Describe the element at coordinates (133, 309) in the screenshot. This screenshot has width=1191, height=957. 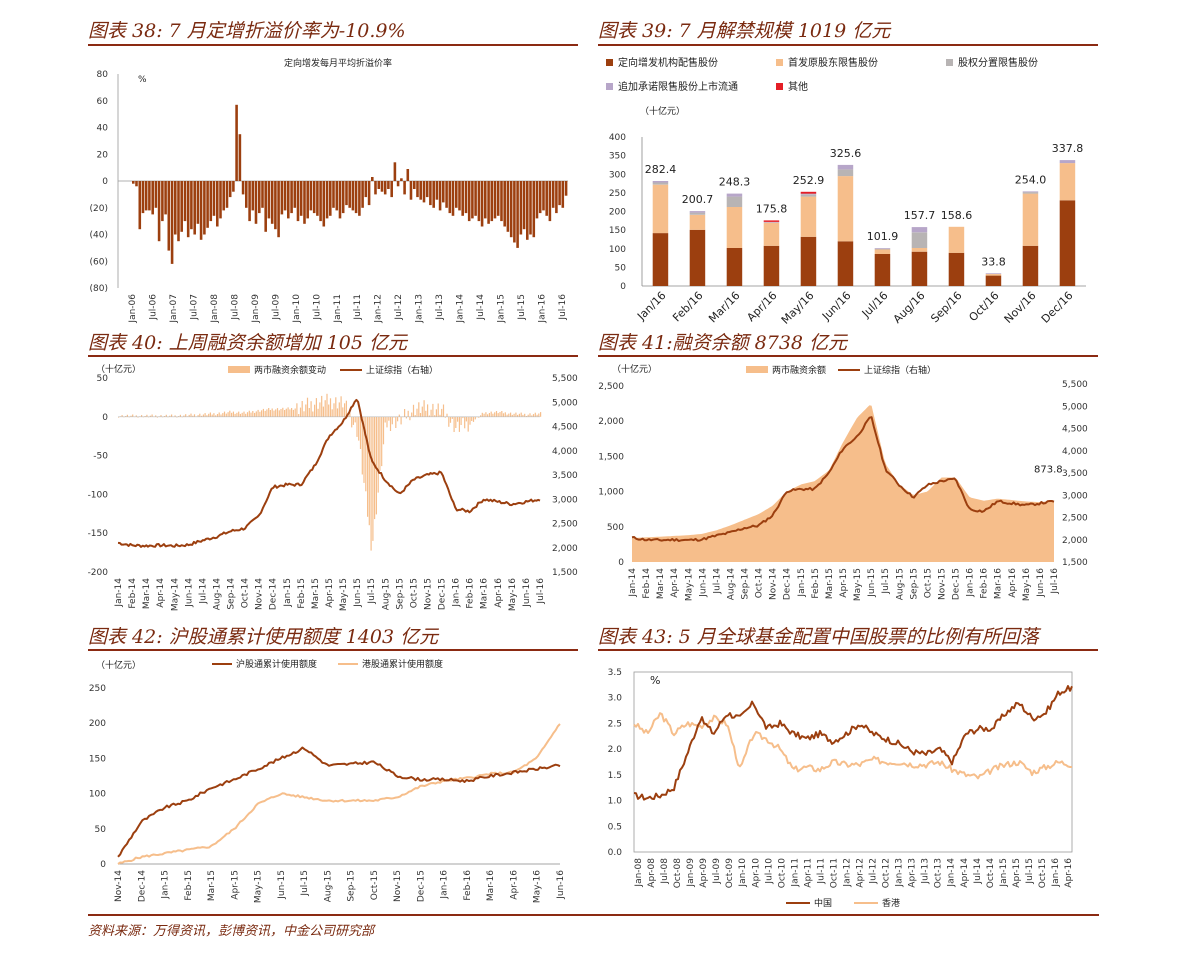
I see `x-tick-label: Jan-06` at that location.